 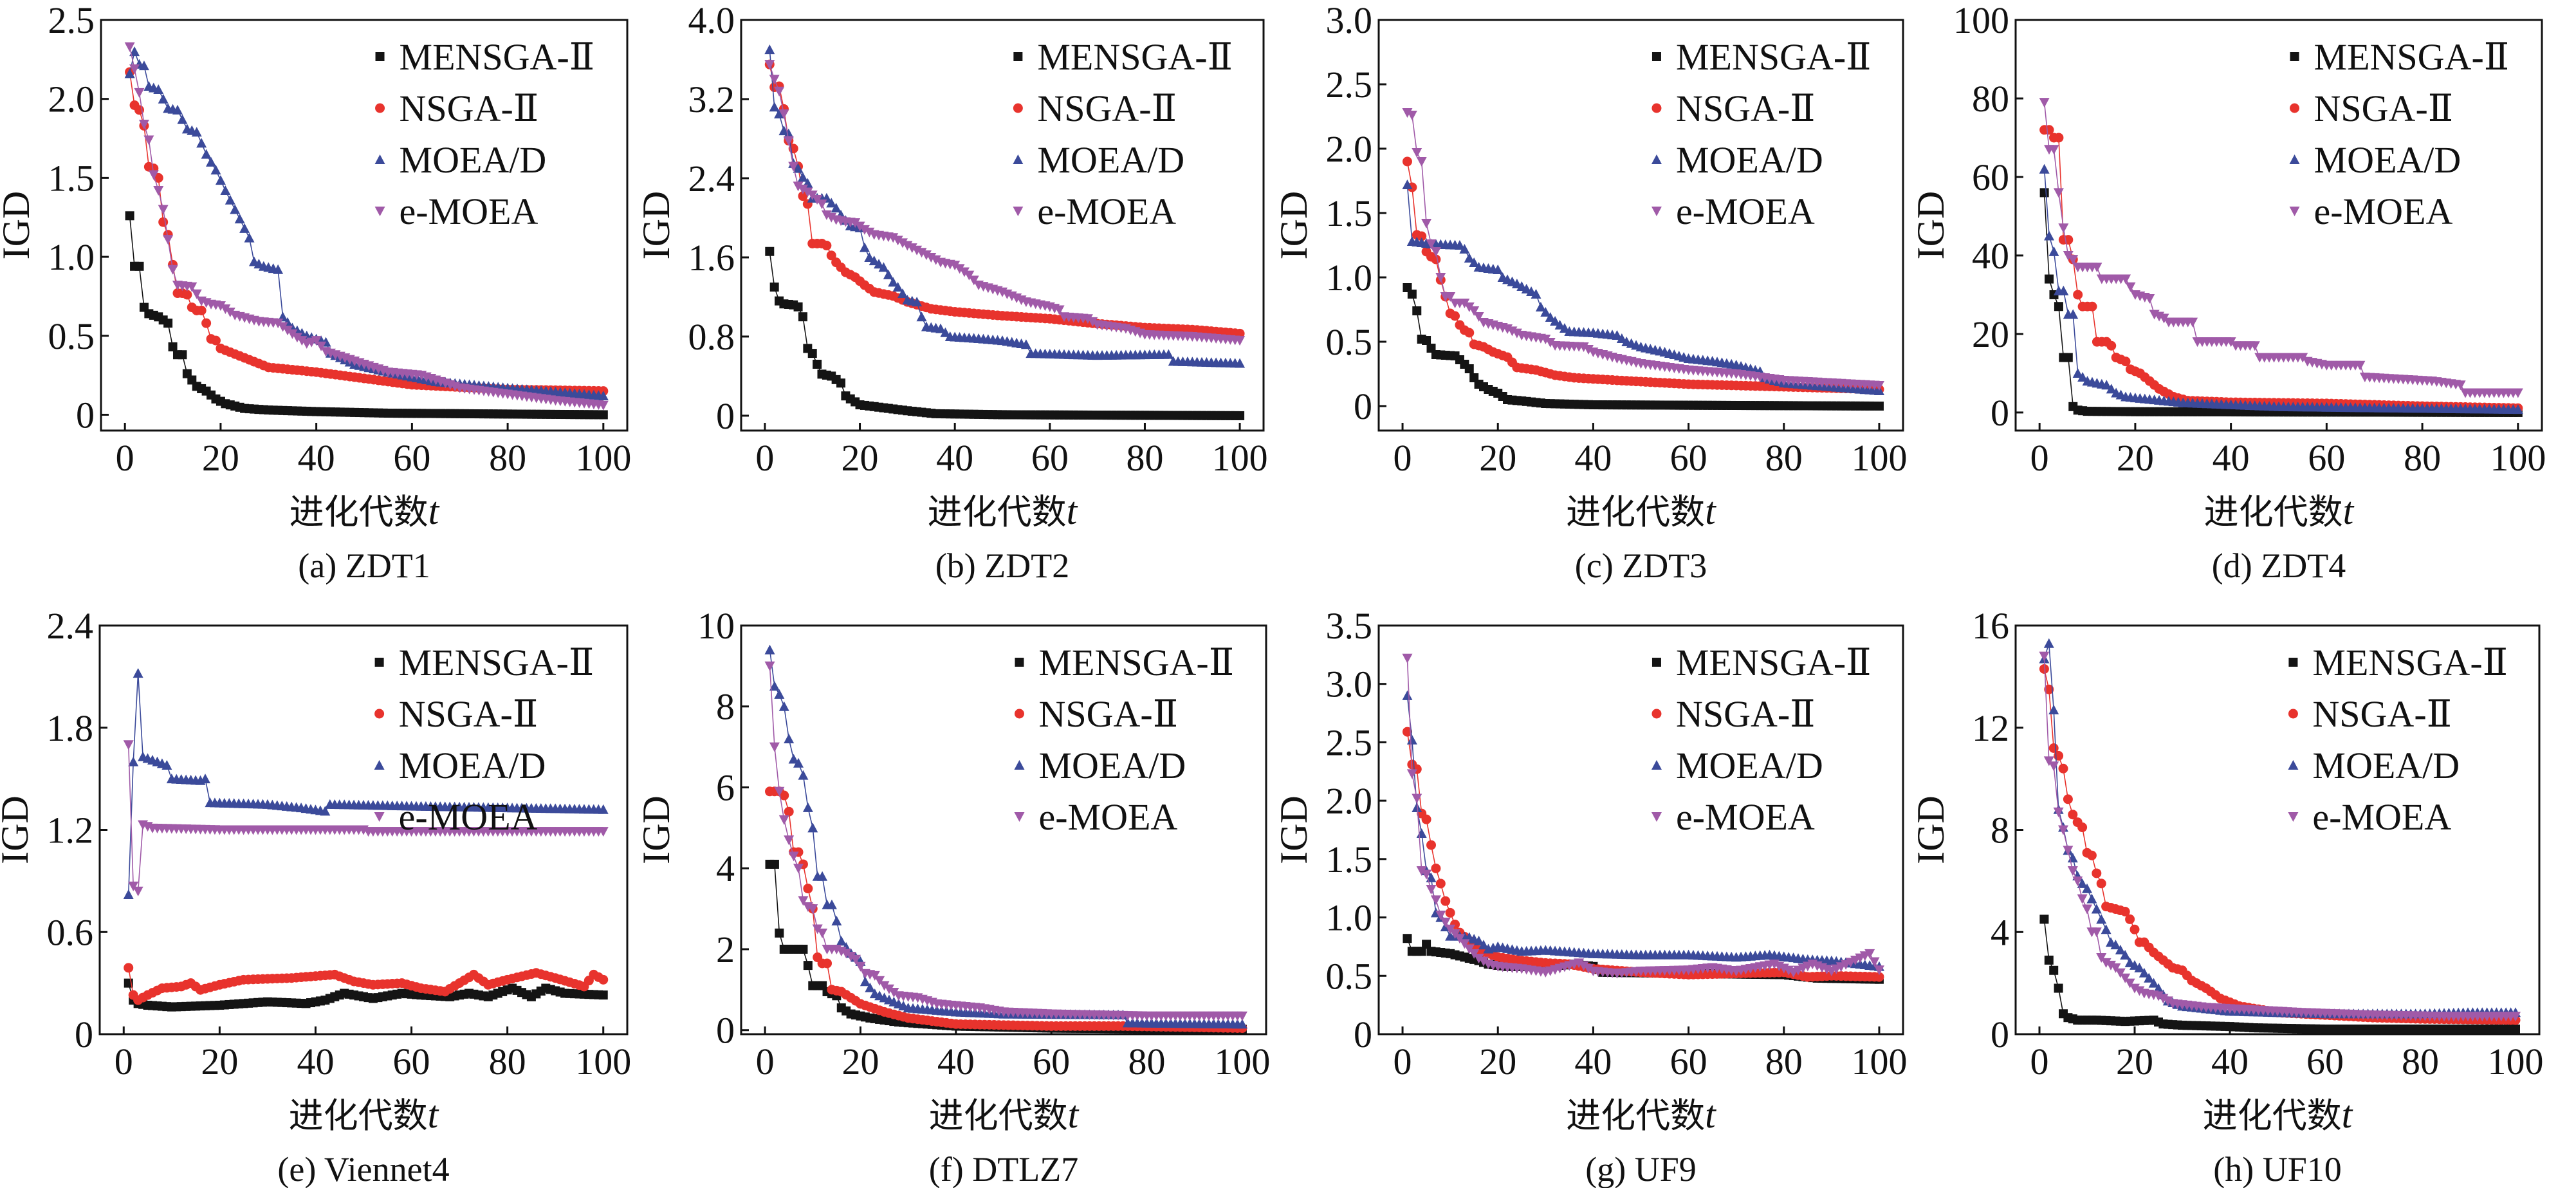 What do you see at coordinates (125, 458) in the screenshot?
I see `x-tick-label: 0` at bounding box center [125, 458].